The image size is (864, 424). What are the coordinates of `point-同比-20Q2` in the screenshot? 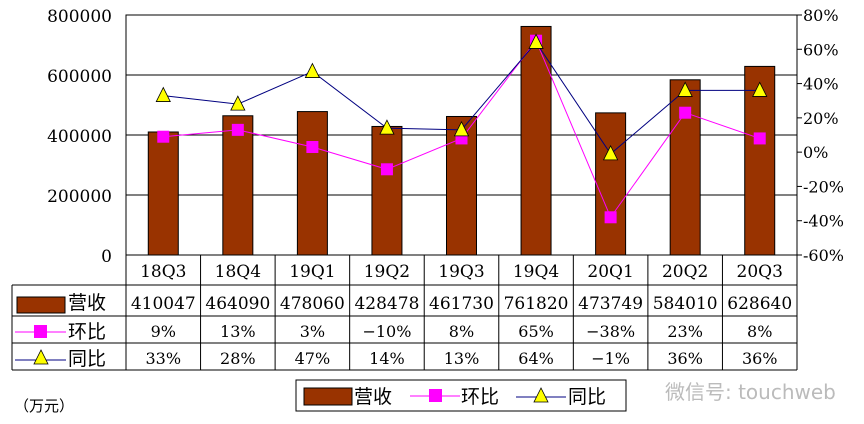 It's located at (685, 89).